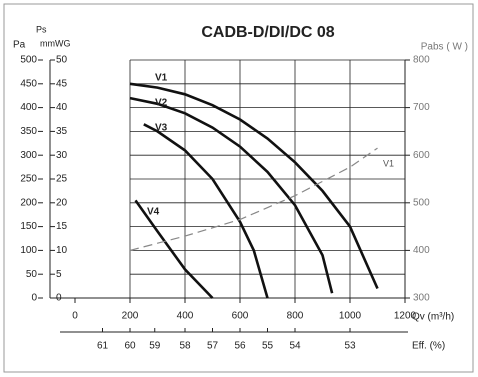  I want to click on curve-label: V4, so click(153, 212).